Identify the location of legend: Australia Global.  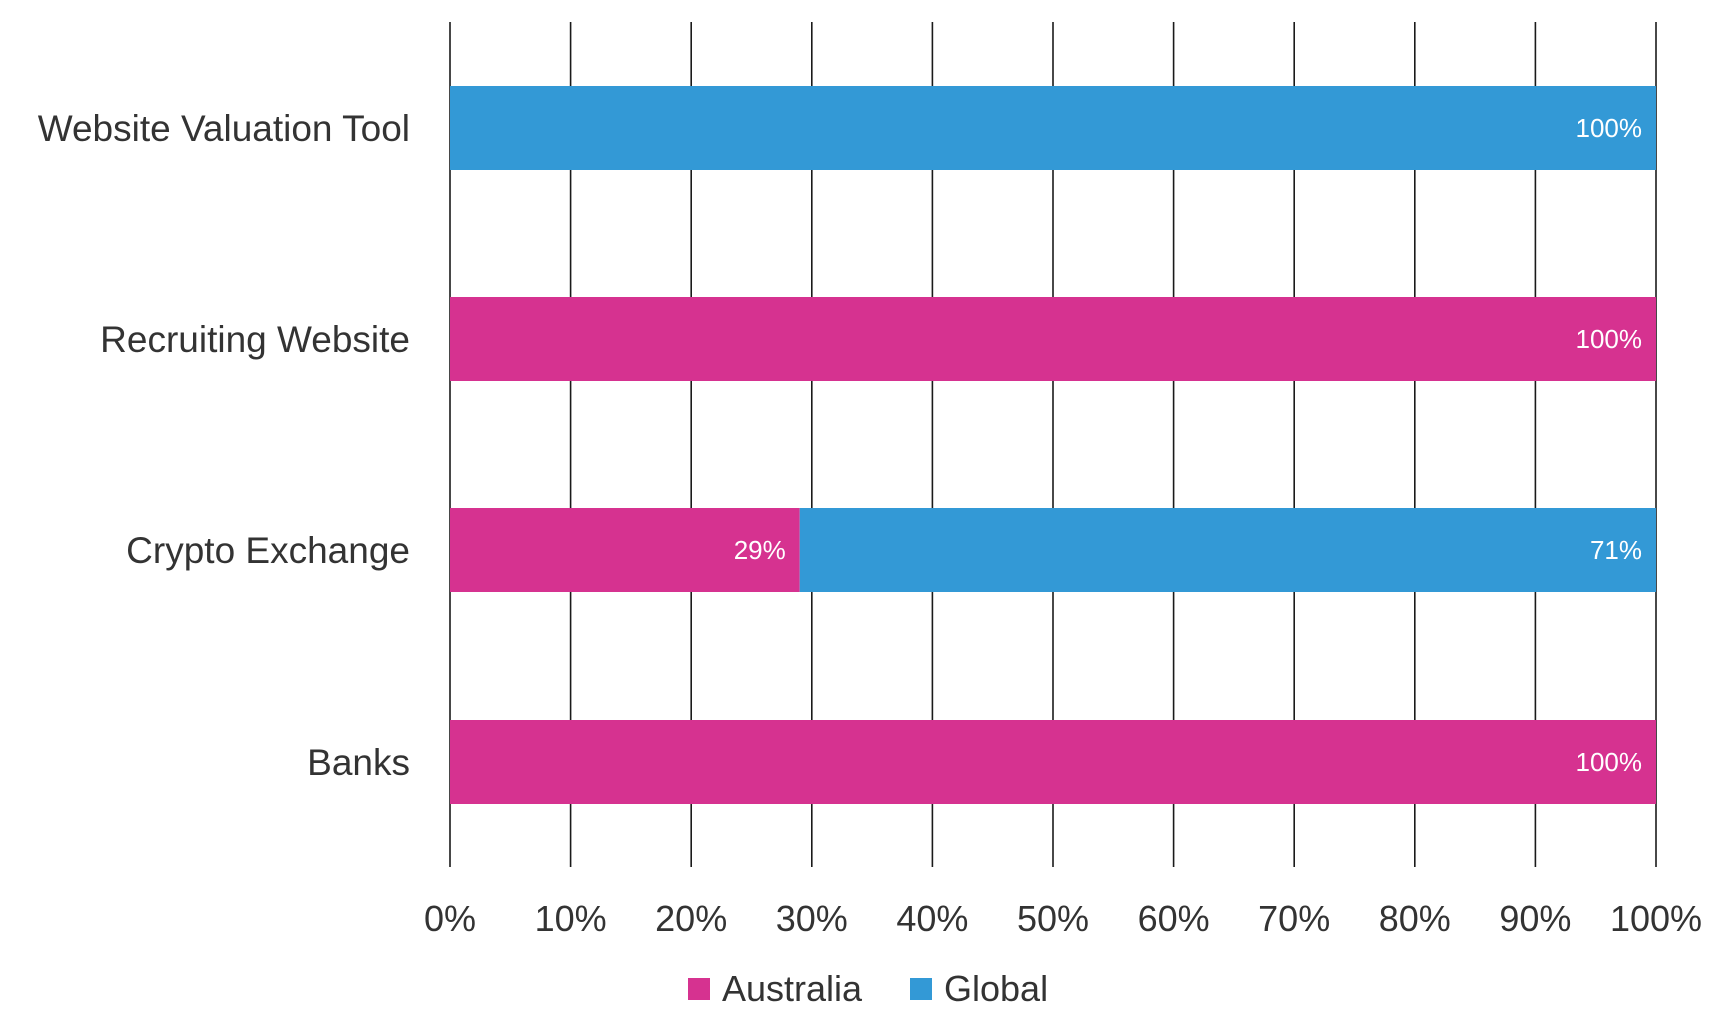
(868, 988).